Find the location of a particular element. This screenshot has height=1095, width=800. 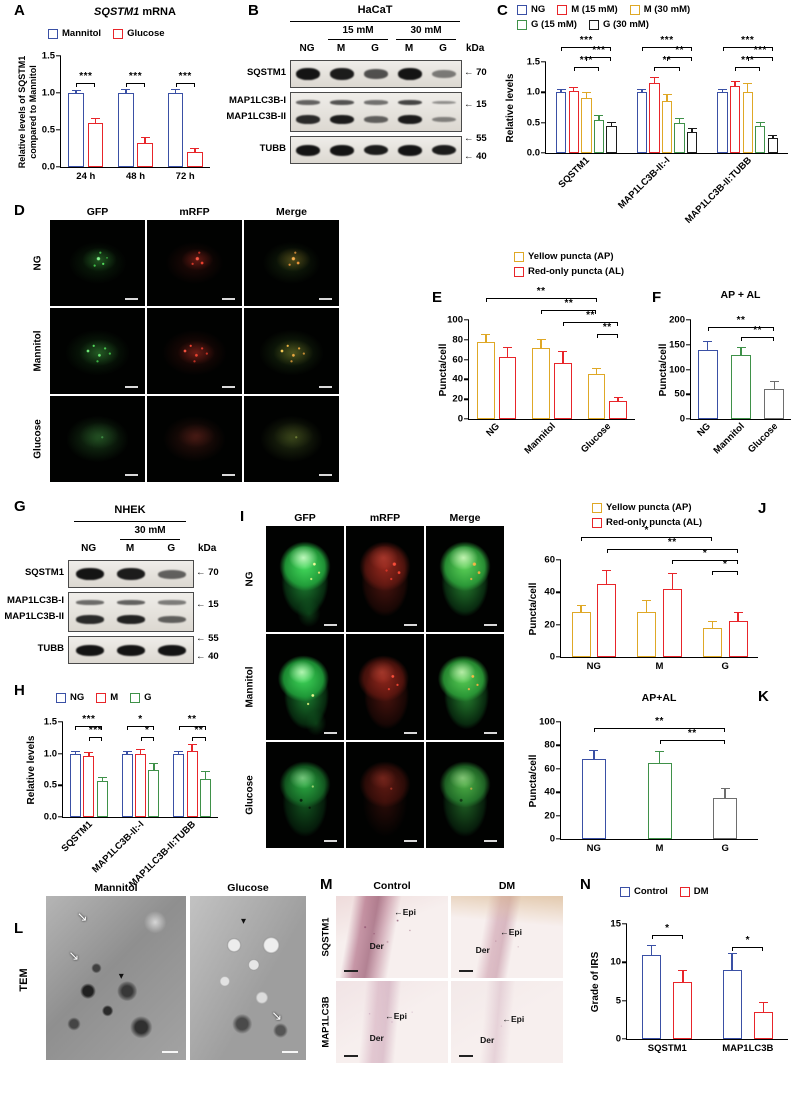

tem-header-mannitol: Mannitol is located at coordinates (116, 888).